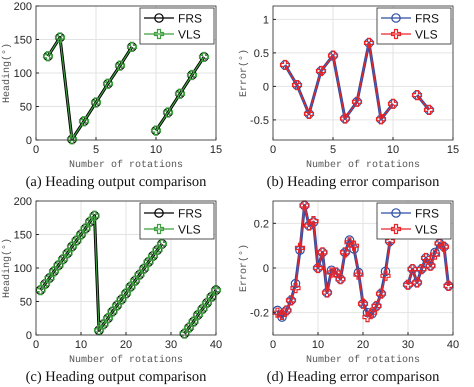 The width and height of the screenshot is (474, 387). I want to click on text: (d) Heading error comparison, so click(353, 377).